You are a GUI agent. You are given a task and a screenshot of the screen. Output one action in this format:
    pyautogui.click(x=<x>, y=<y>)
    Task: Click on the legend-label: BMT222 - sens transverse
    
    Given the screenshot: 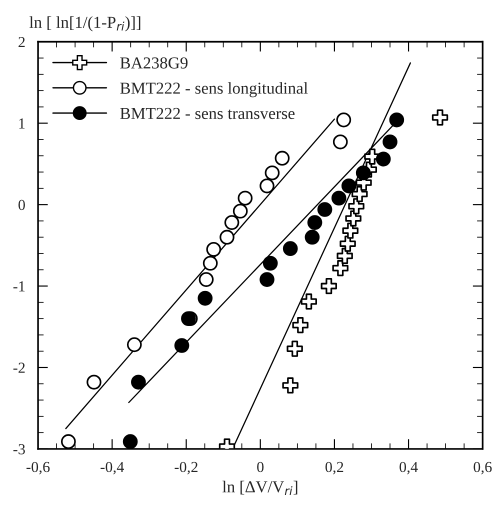 What is the action you would take?
    pyautogui.click(x=207, y=114)
    